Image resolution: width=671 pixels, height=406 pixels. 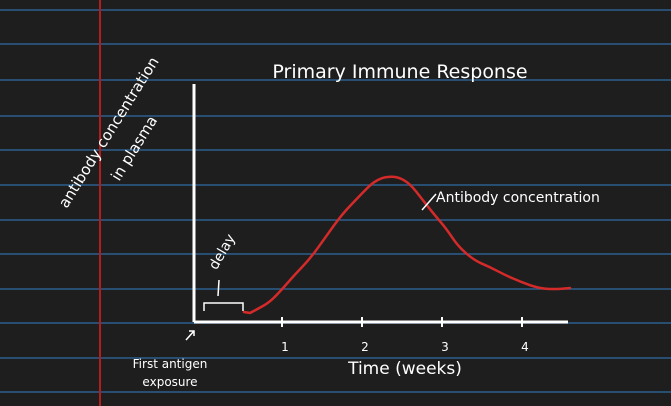 What do you see at coordinates (223, 306) in the screenshot?
I see `delay-bracket` at bounding box center [223, 306].